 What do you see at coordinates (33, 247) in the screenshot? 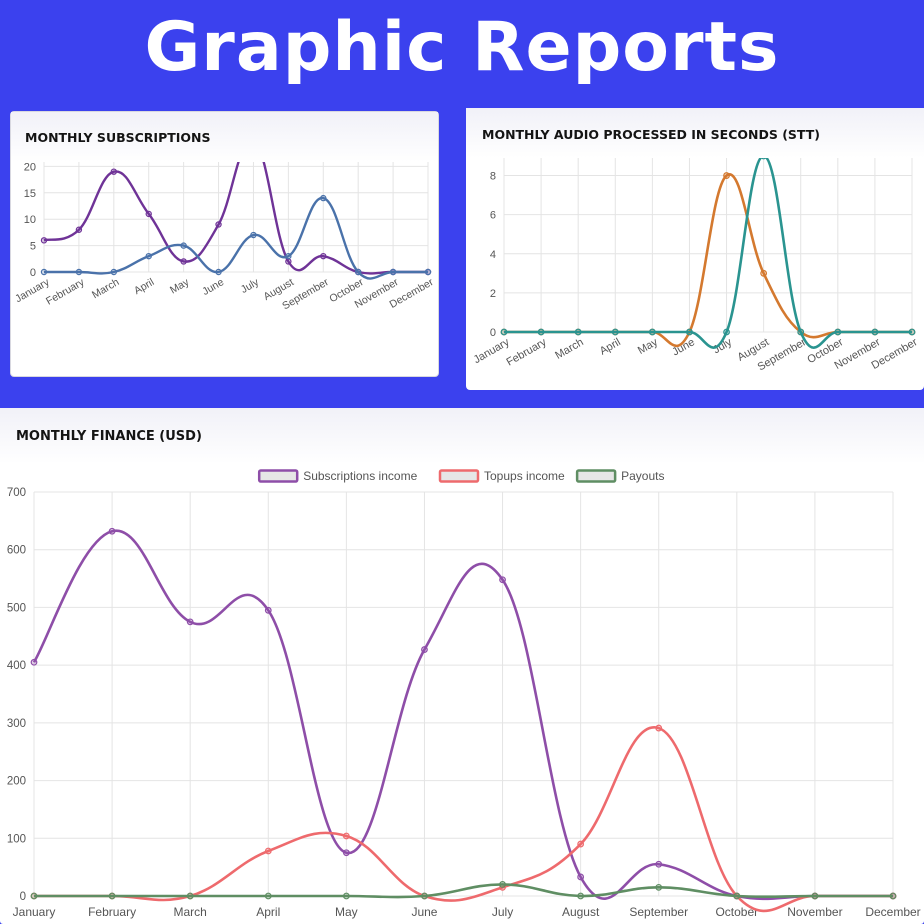
I see `y-tick-label: 5` at bounding box center [33, 247].